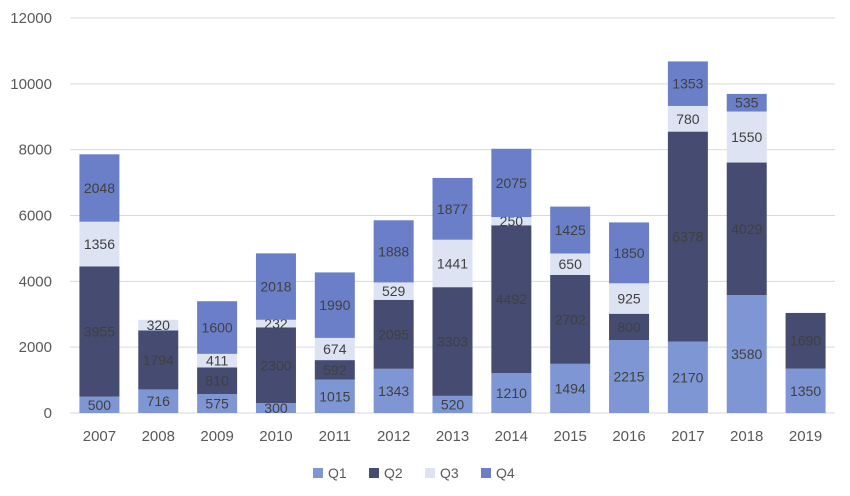 The image size is (850, 496). I want to click on x-tick-label: 2008, so click(158, 436).